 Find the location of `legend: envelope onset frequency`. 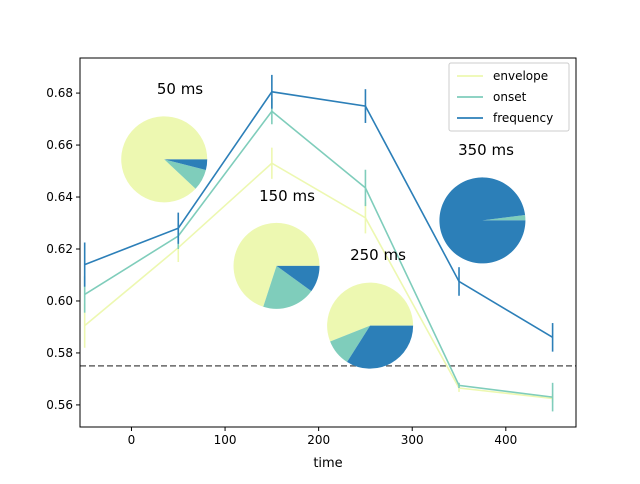

legend: envelope onset frequency is located at coordinates (509, 97).